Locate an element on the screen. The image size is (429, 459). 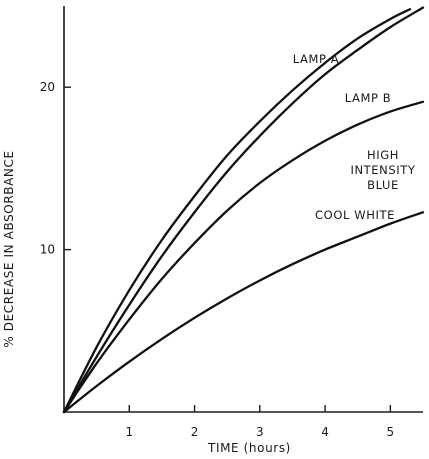
series-label-high-intensity-blue: HIGH INTENSITY BLUE is located at coordinates (382, 170).